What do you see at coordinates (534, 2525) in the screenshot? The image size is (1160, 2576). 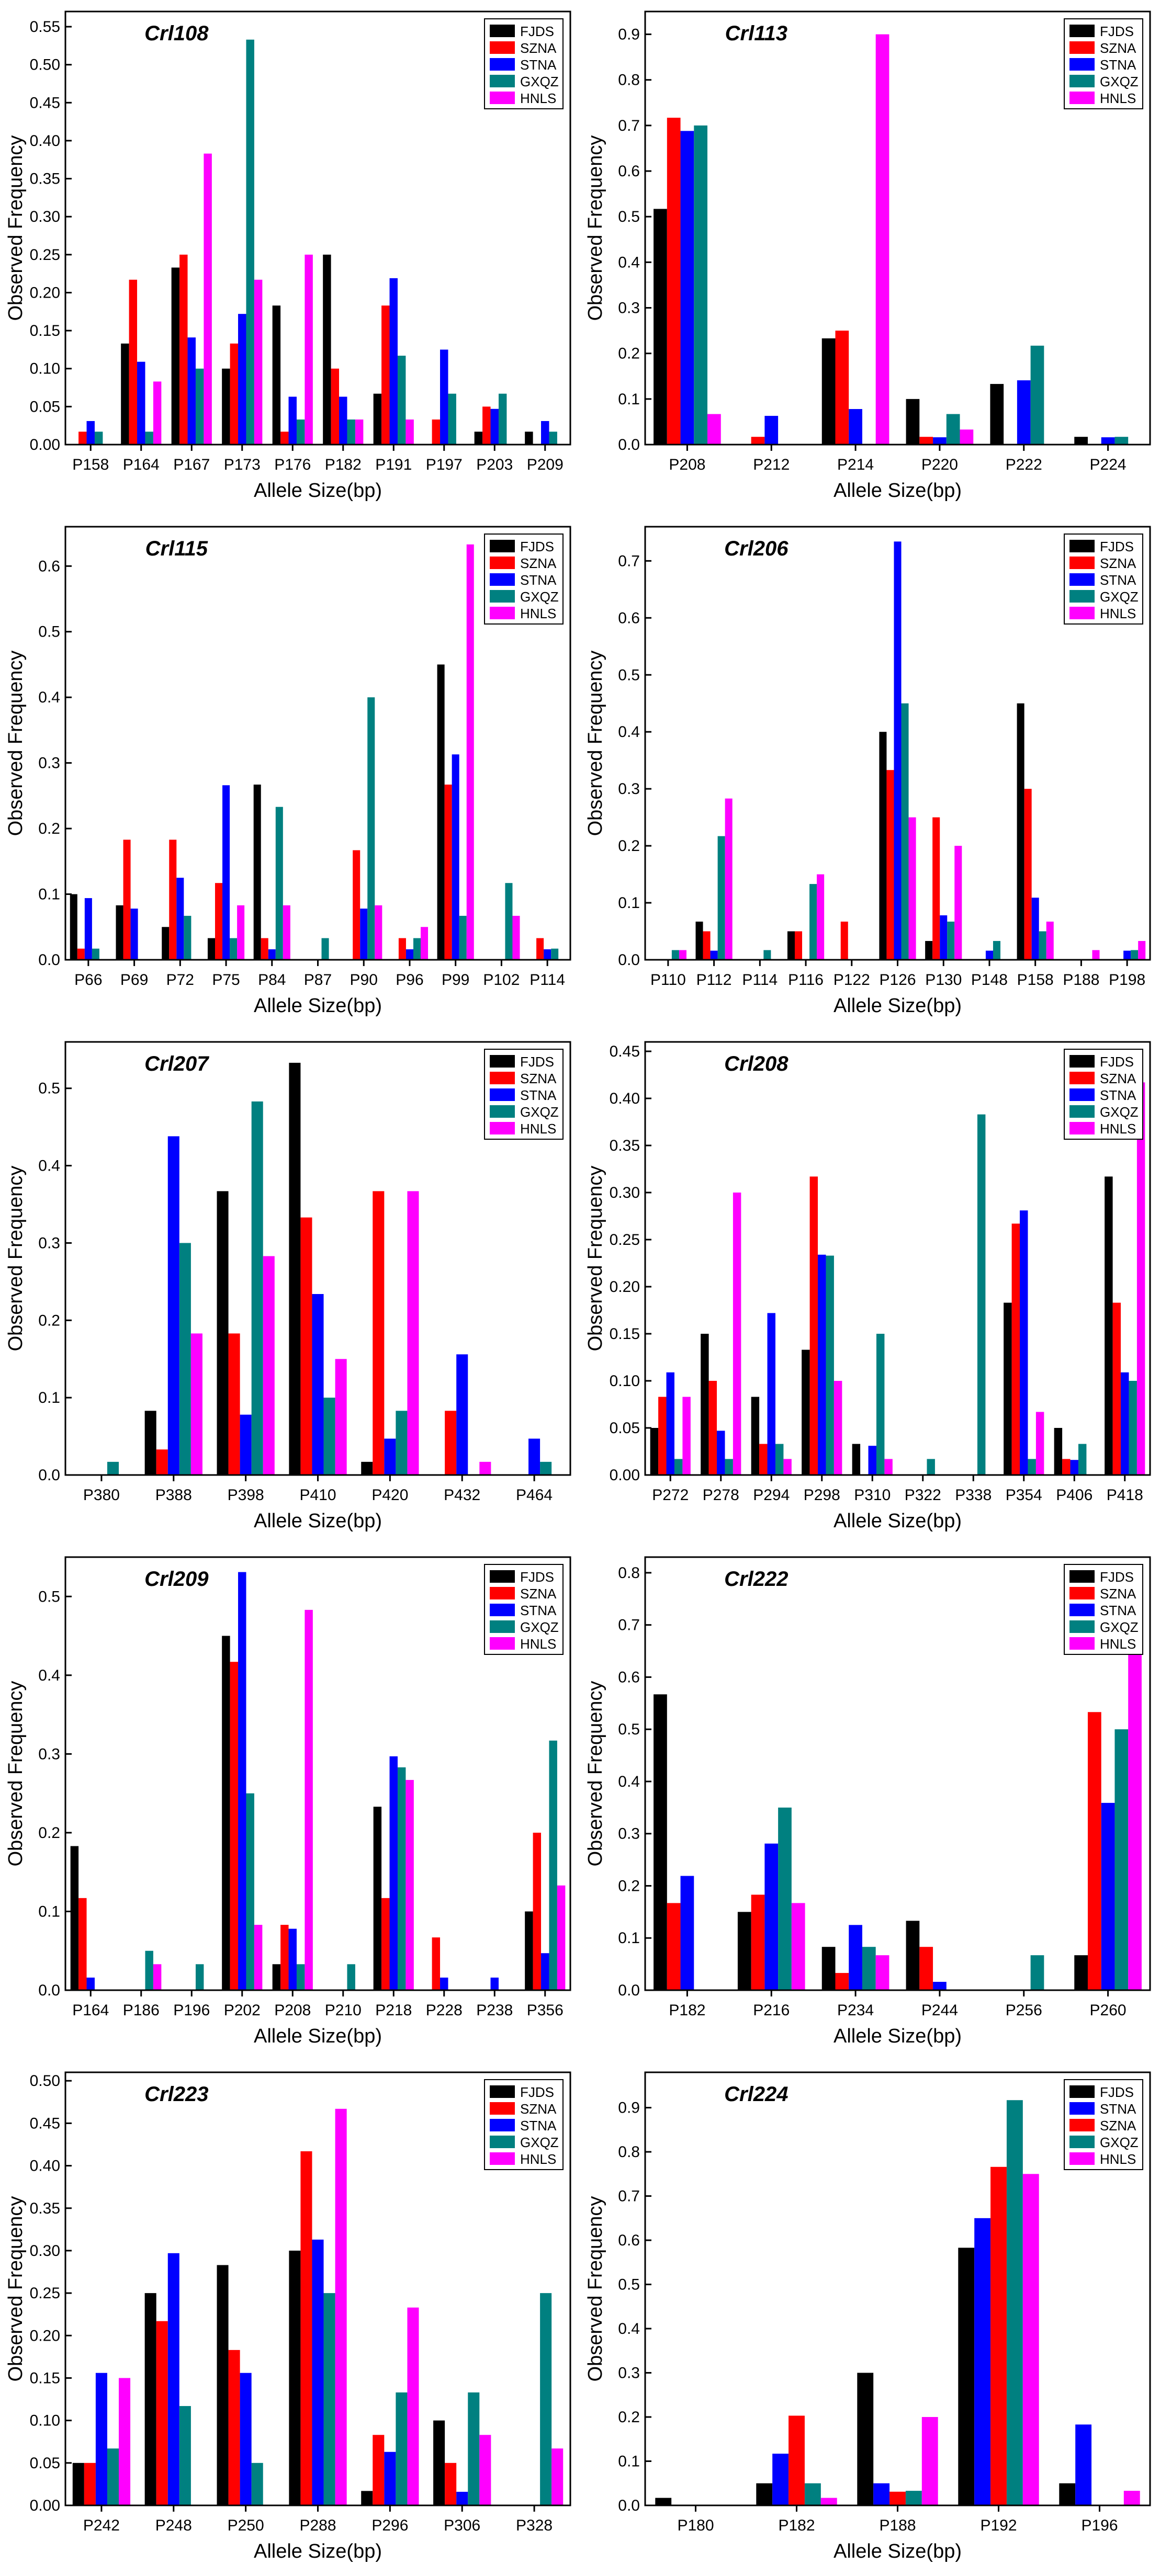 I see `x-tick-label: P328` at bounding box center [534, 2525].